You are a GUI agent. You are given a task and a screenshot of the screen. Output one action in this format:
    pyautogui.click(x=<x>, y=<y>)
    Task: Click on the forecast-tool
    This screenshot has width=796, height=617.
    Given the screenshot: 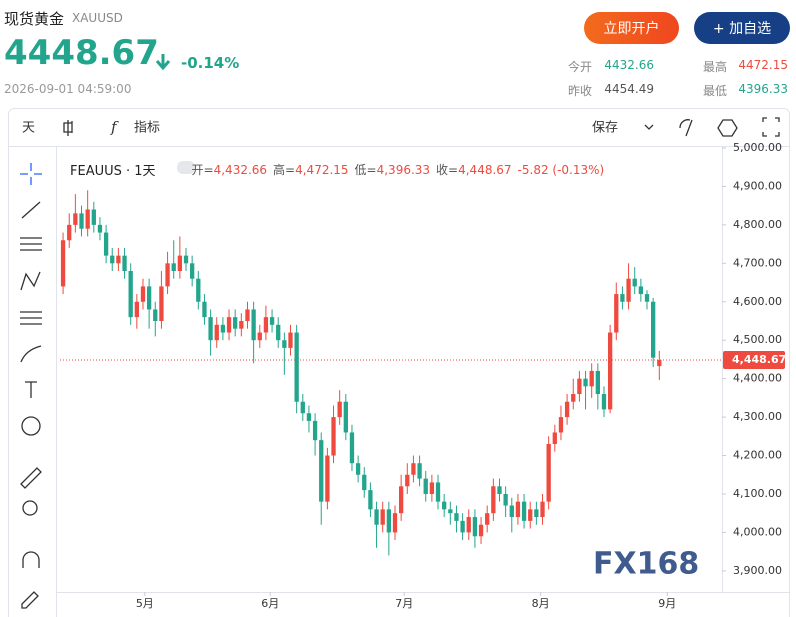 What is the action you would take?
    pyautogui.click(x=31, y=318)
    